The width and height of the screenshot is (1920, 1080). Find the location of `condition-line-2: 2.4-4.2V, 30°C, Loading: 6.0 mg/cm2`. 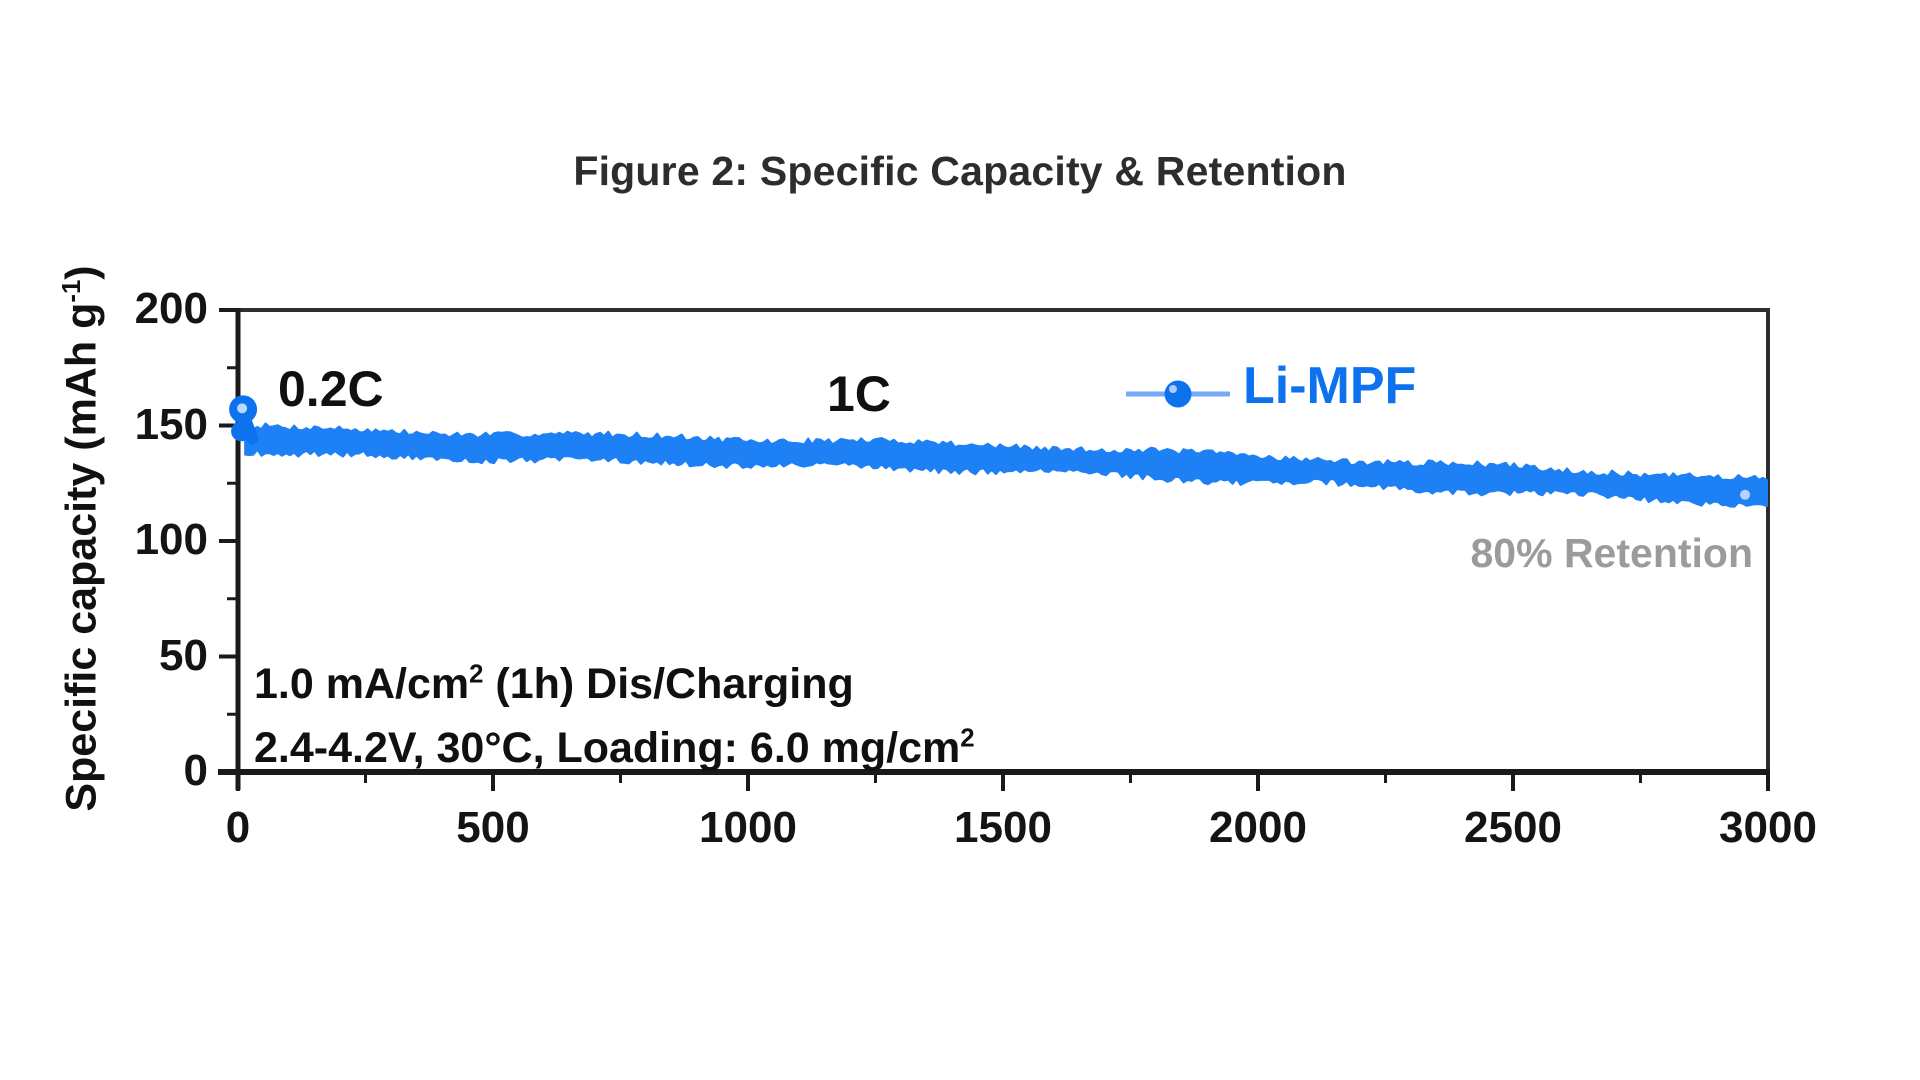

condition-line-2: 2.4-4.2V, 30°C, Loading: 6.0 mg/cm2 is located at coordinates (614, 748).